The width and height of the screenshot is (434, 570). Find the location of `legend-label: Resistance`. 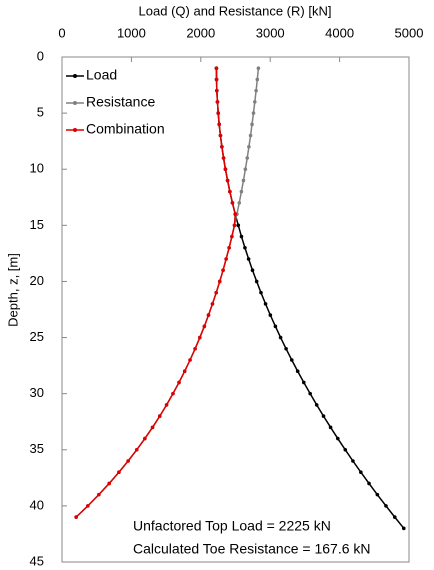

legend-label: Resistance is located at coordinates (120, 102).